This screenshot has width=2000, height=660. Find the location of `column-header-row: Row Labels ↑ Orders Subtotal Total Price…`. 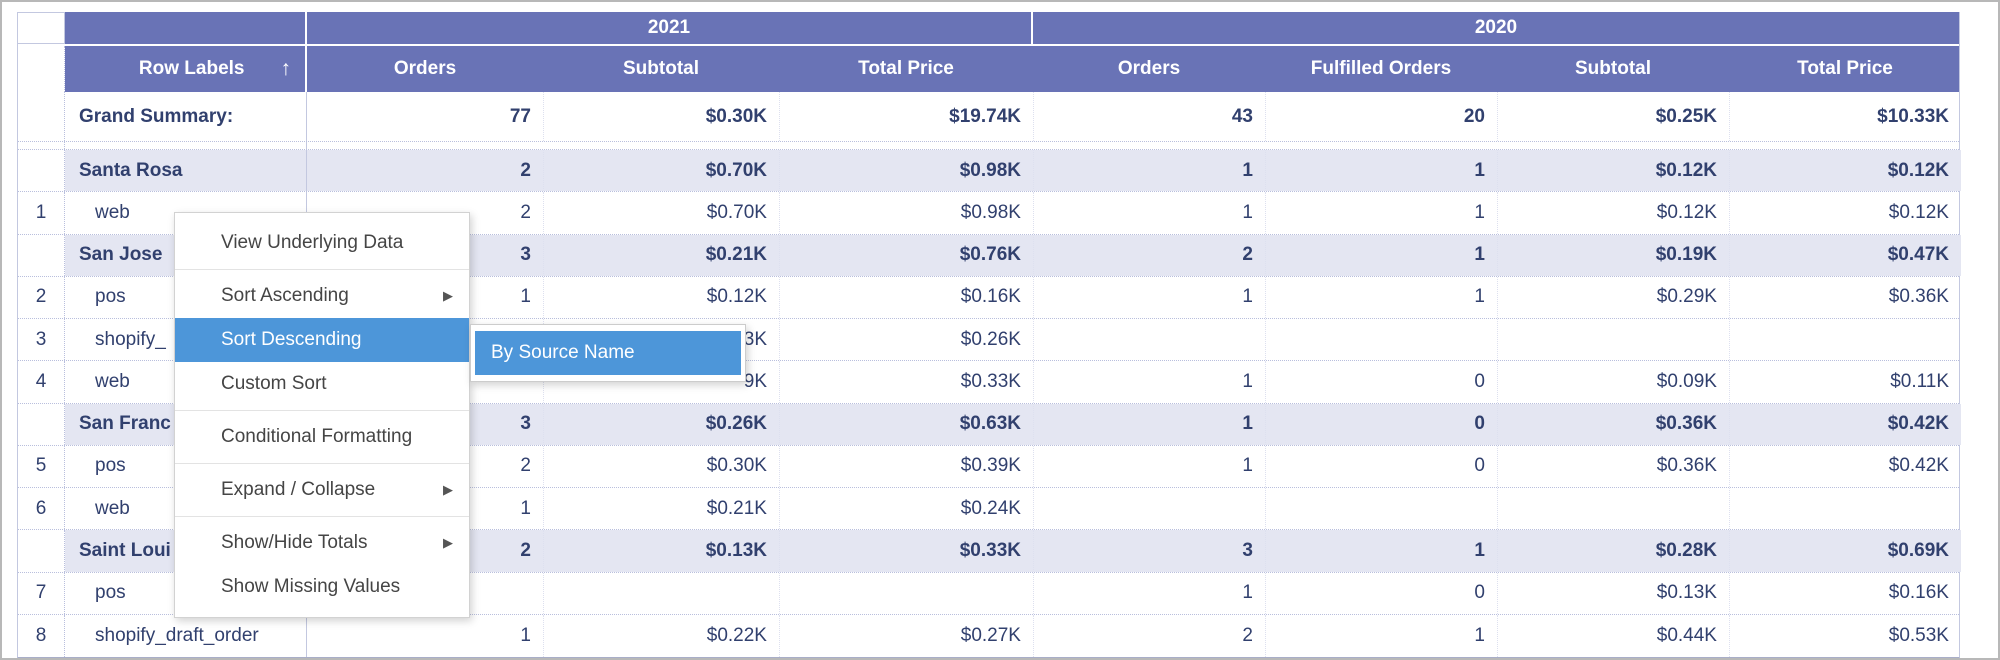

column-header-row: Row Labels ↑ Orders Subtotal Total Price… is located at coordinates (988, 69).